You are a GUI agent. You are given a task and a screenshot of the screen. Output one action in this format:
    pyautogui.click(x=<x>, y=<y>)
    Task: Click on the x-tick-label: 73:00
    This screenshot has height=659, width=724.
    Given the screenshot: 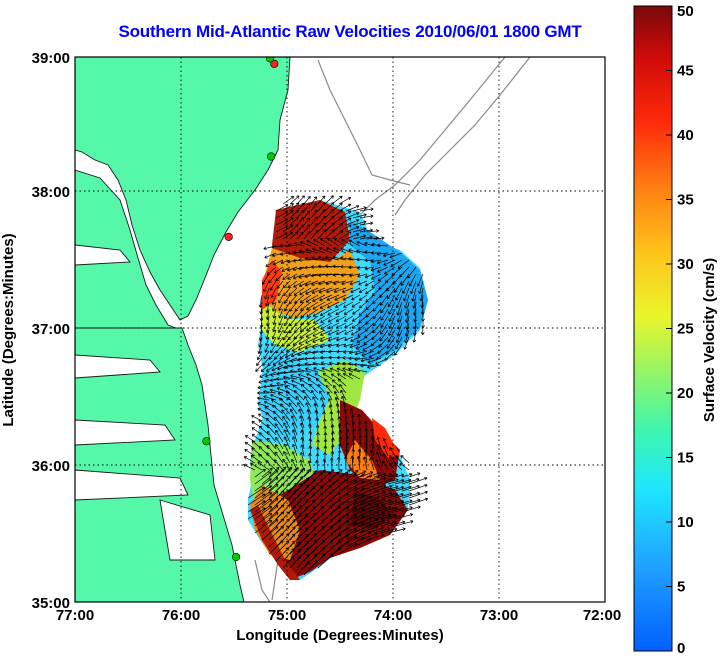 What is the action you would take?
    pyautogui.click(x=499, y=615)
    